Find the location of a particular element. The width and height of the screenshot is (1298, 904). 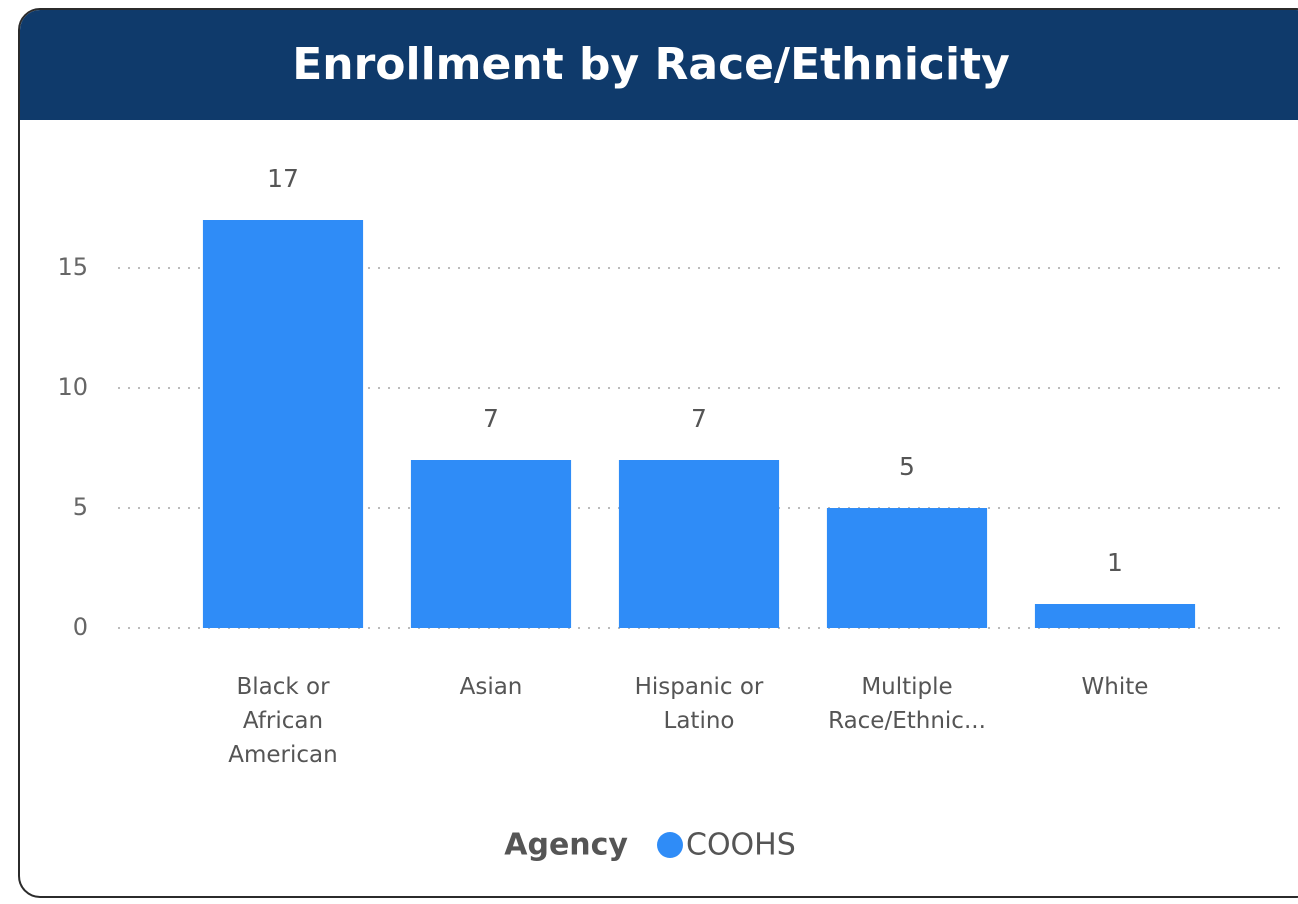

y-tick-label: 10 is located at coordinates (72, 387).